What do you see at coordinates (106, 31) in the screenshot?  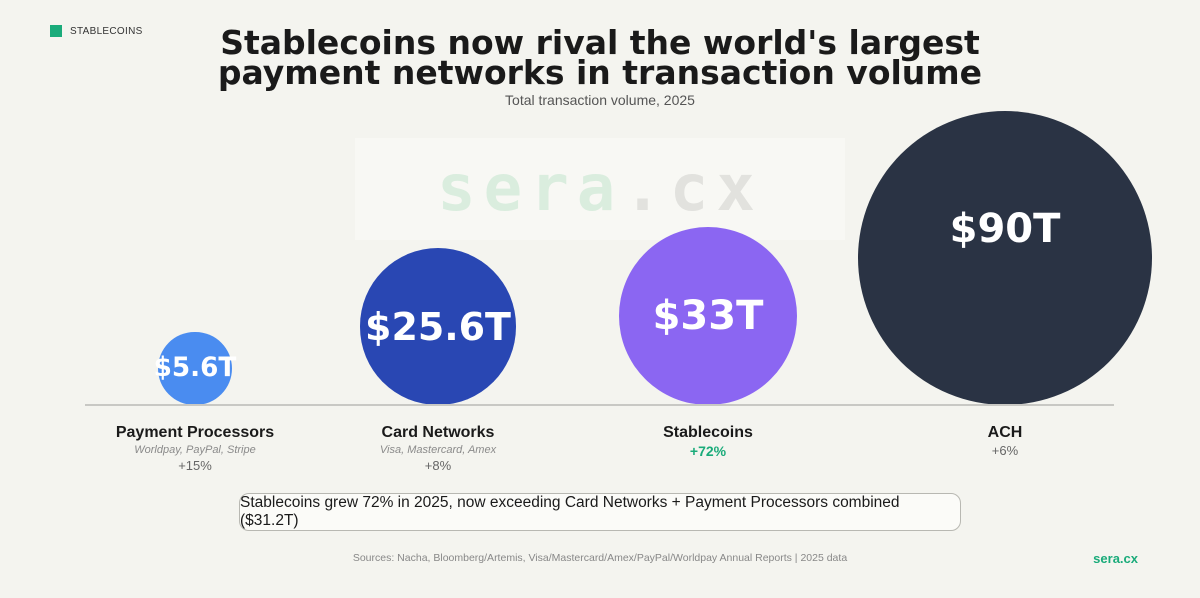 I see `tag-label: STABLECOINS` at bounding box center [106, 31].